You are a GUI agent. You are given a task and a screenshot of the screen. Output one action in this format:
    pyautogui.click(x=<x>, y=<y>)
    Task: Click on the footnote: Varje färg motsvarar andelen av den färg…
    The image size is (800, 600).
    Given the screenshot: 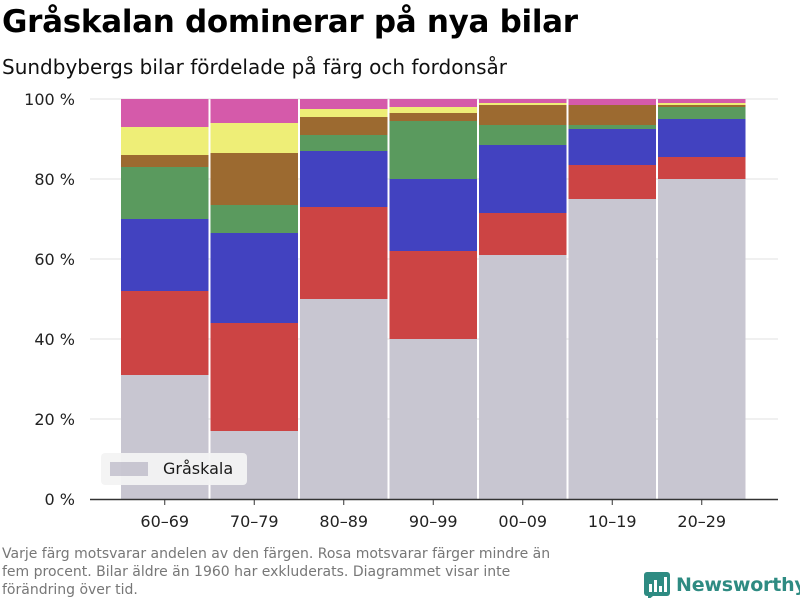 What is the action you would take?
    pyautogui.click(x=276, y=572)
    